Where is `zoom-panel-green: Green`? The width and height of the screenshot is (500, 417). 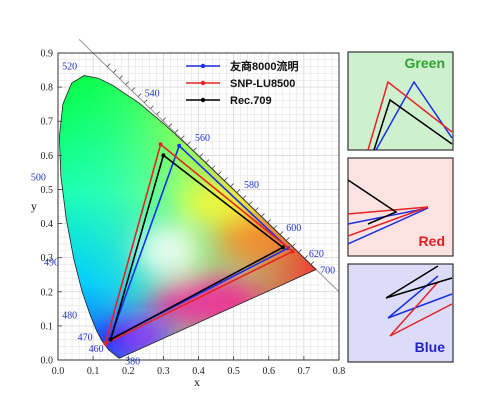 zoom-panel-green: Green is located at coordinates (400, 101).